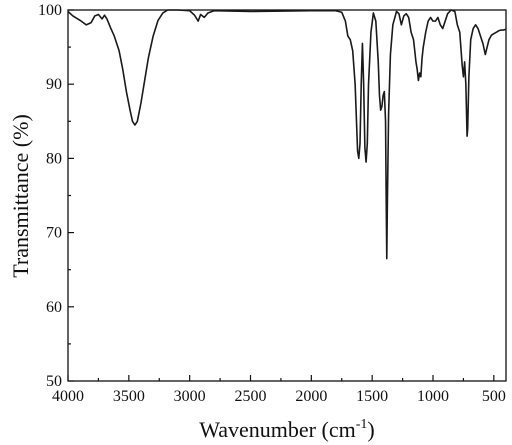 Image resolution: width=512 pixels, height=445 pixels. What do you see at coordinates (372, 396) in the screenshot?
I see `x-tick-label: 1500` at bounding box center [372, 396].